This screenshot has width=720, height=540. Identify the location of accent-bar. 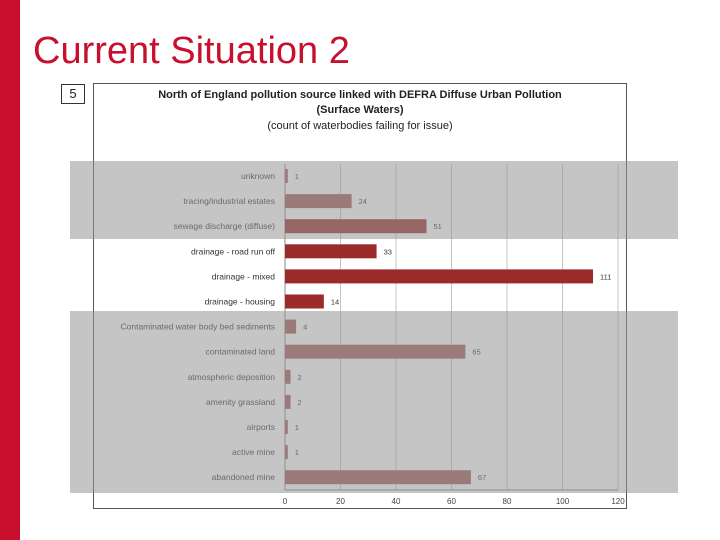
(10, 270).